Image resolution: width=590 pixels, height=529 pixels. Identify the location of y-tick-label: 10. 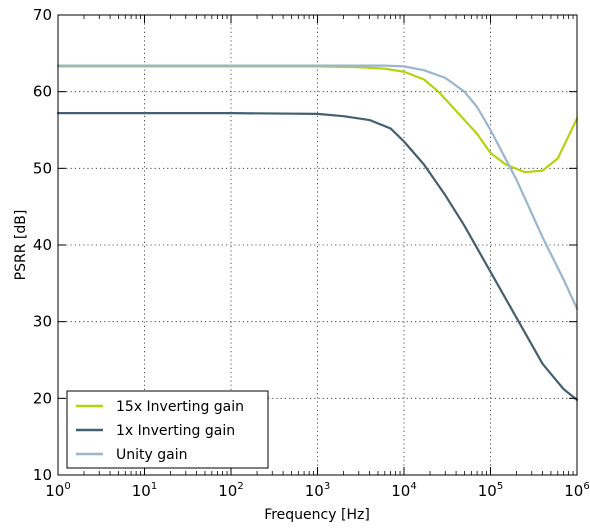
(42, 475).